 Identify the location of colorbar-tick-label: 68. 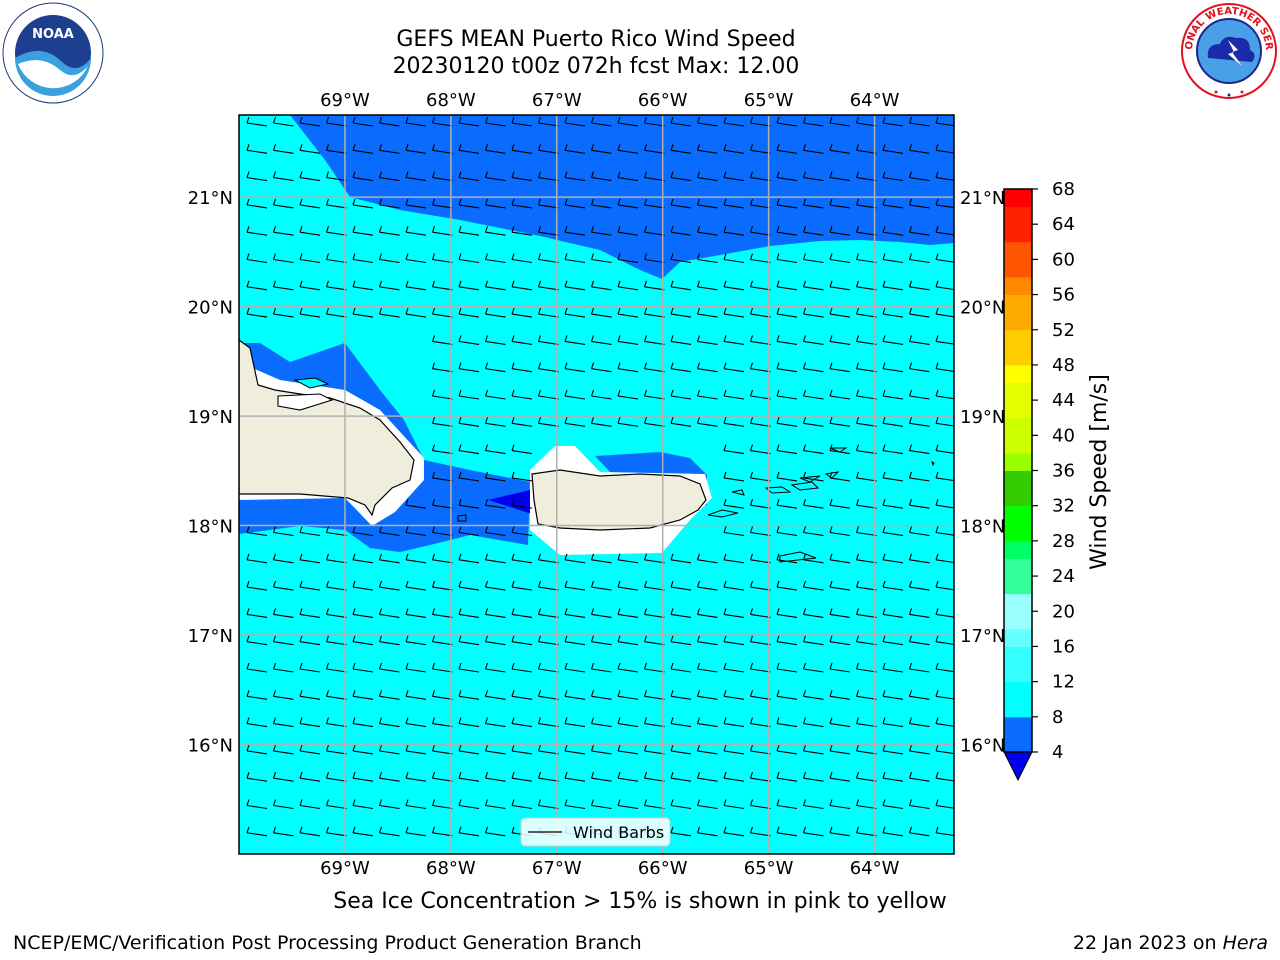
(1063, 189).